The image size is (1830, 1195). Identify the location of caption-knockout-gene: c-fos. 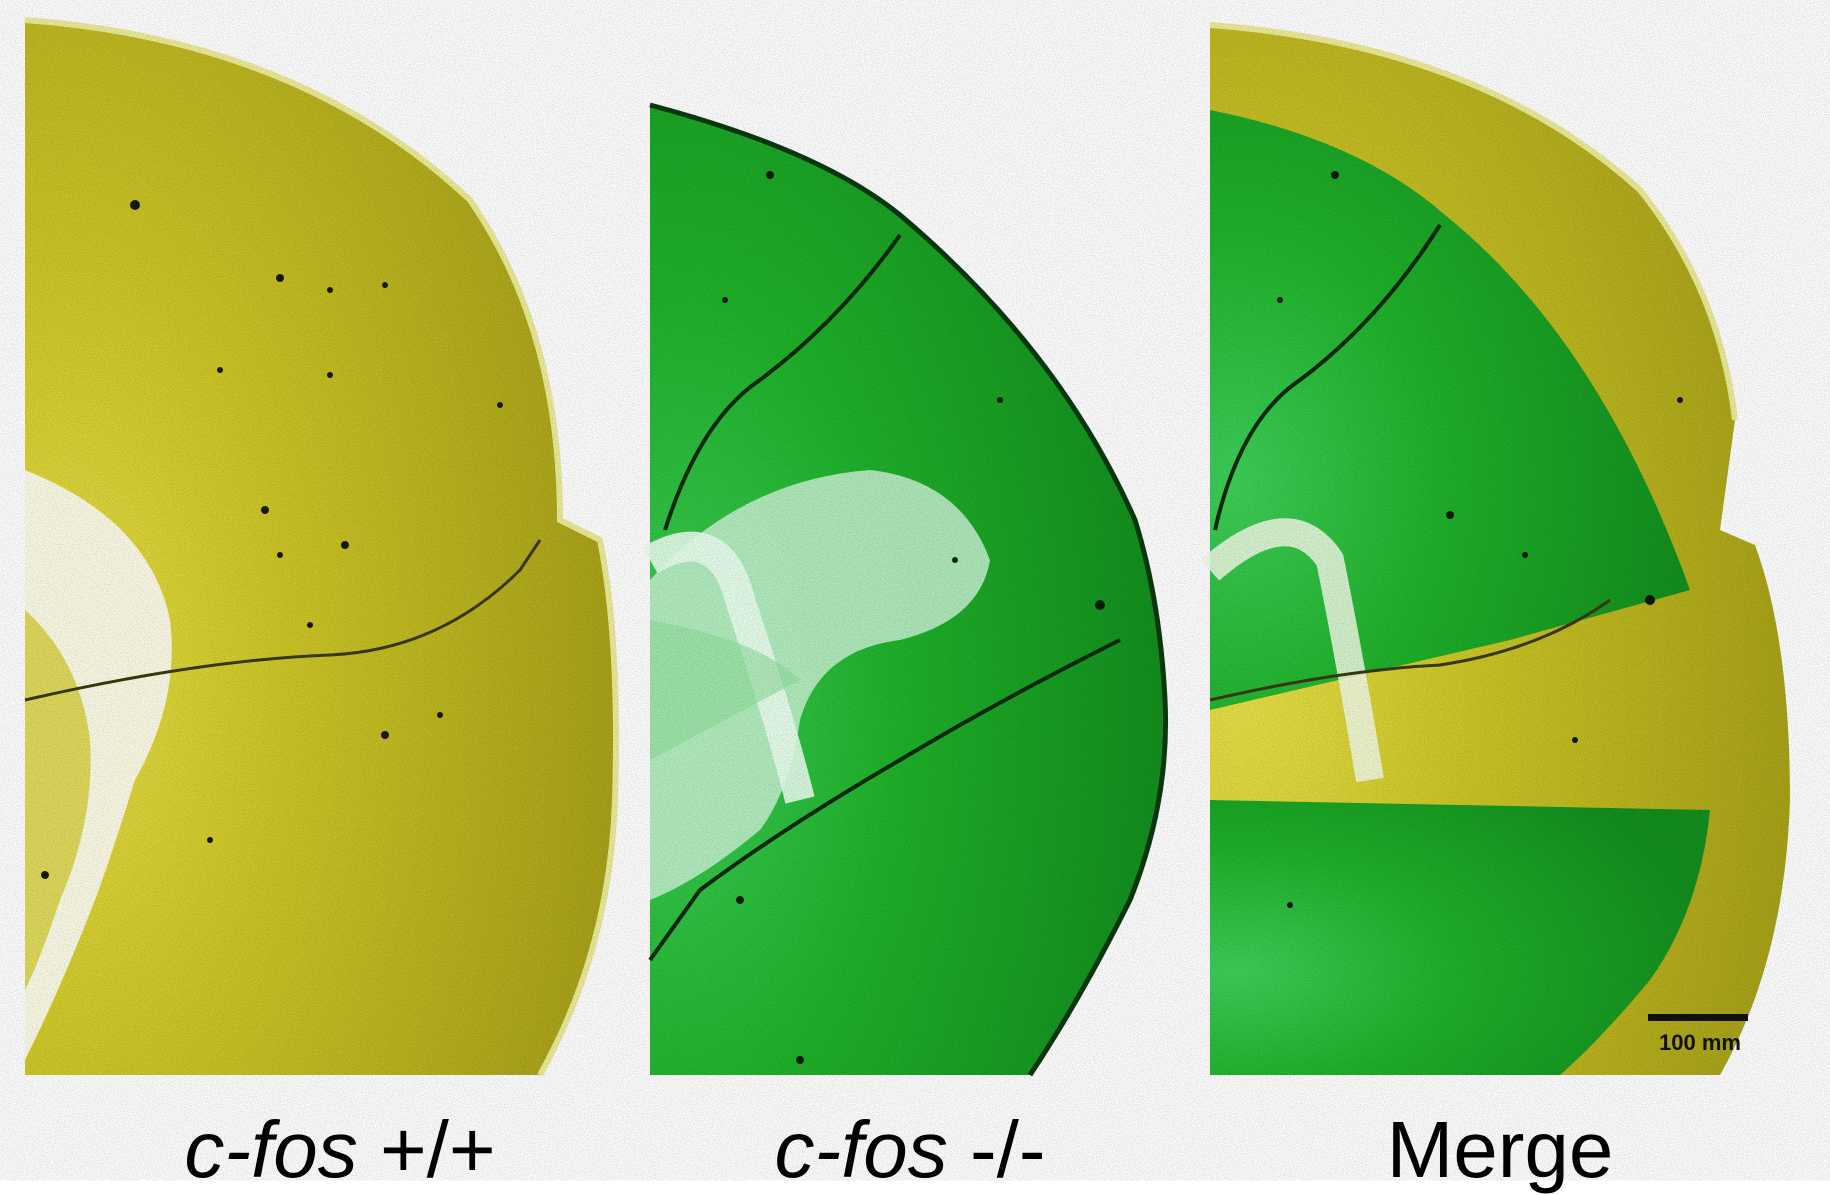
(861, 1149).